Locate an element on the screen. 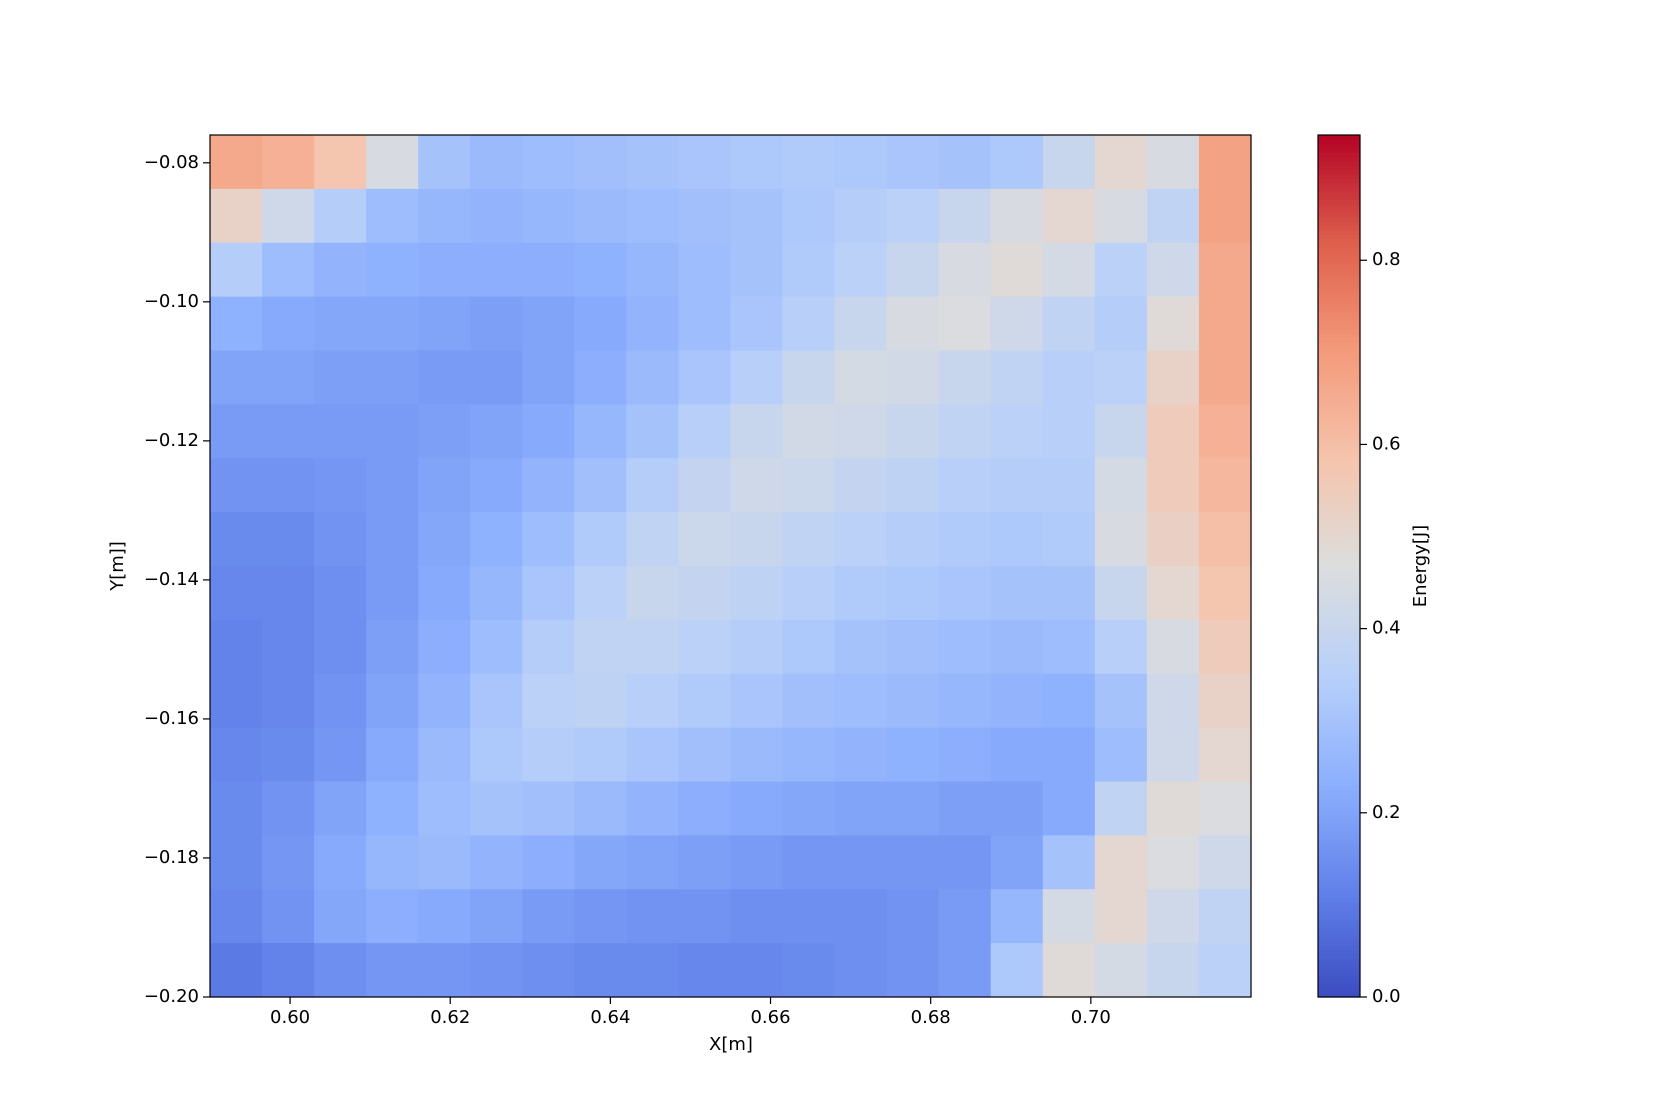 Image resolution: width=1661 pixels, height=1107 pixels. y-tick-label: −0.20 is located at coordinates (171, 996).